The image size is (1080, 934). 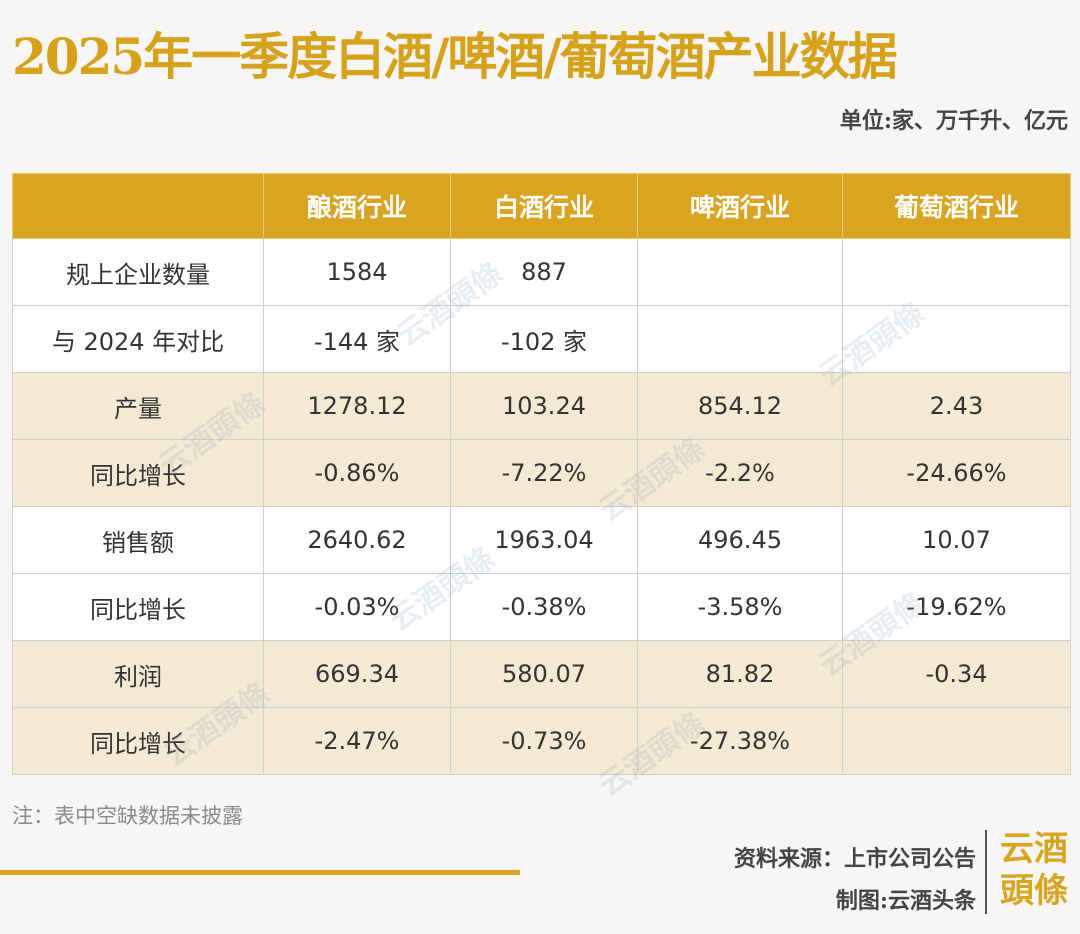 What do you see at coordinates (956, 473) in the screenshot?
I see `table-cell: -24.66%` at bounding box center [956, 473].